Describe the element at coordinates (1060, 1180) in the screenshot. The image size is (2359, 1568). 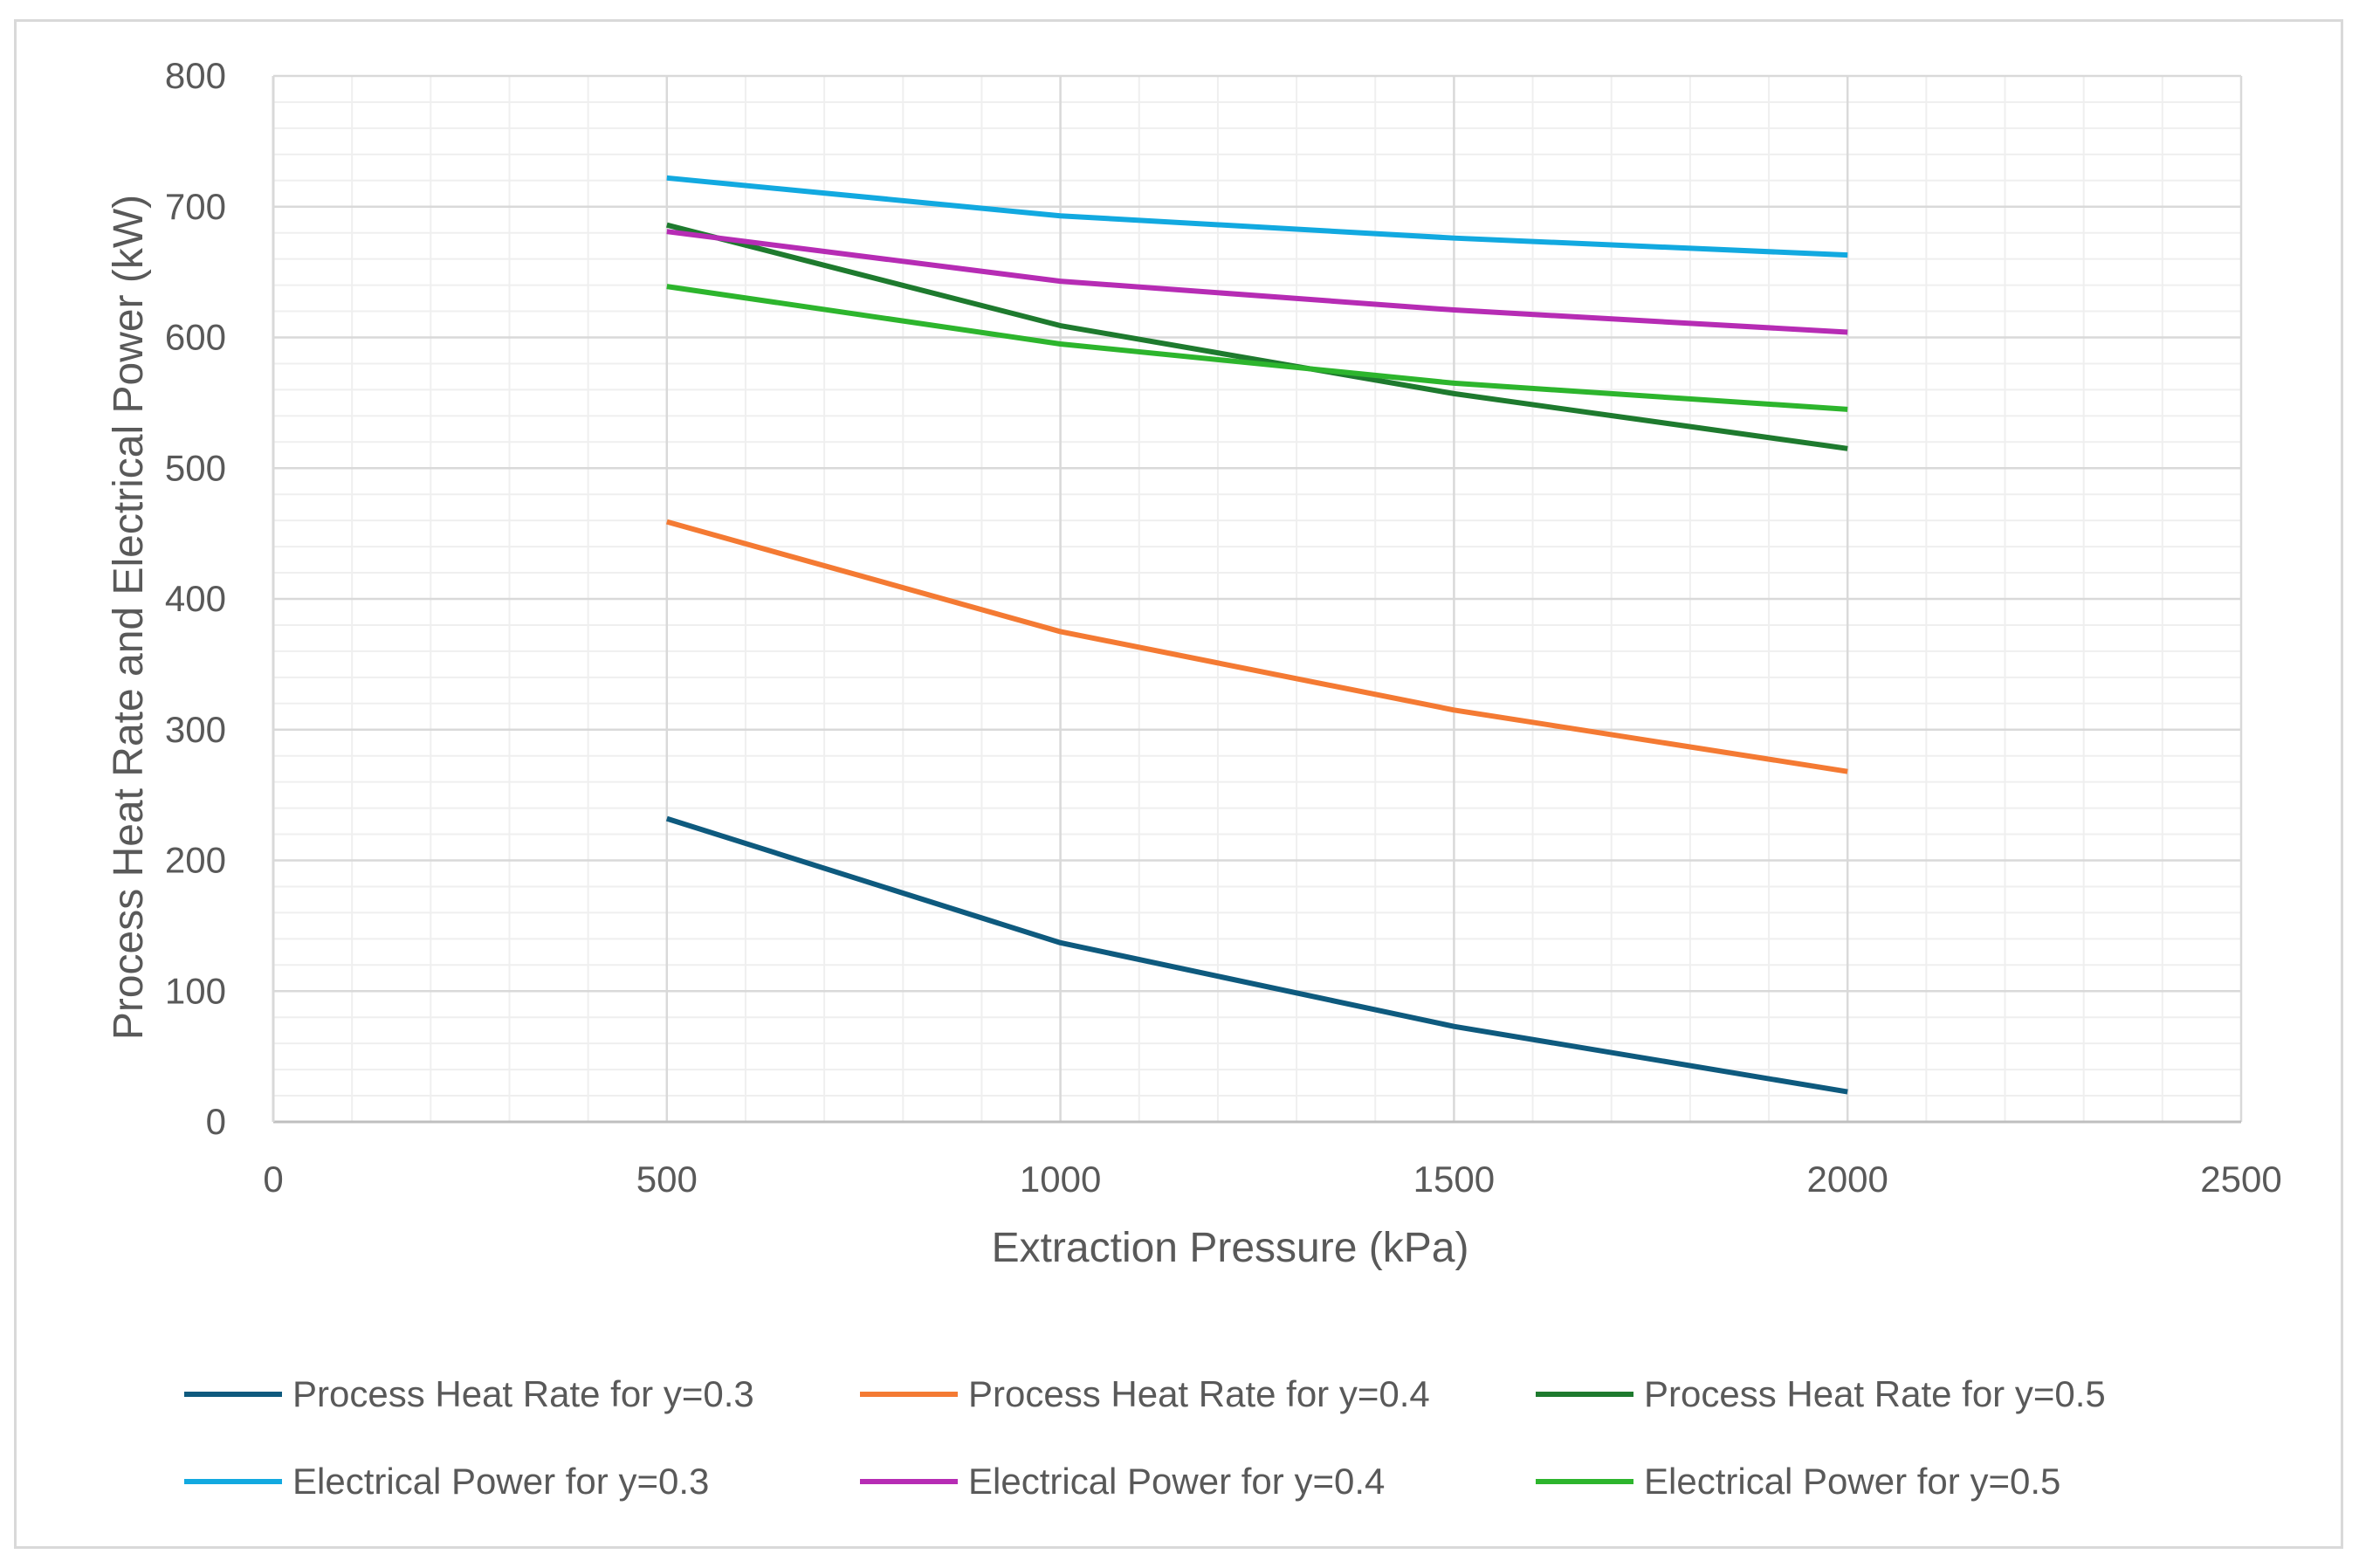
I see `x-tick-label: 1000` at that location.